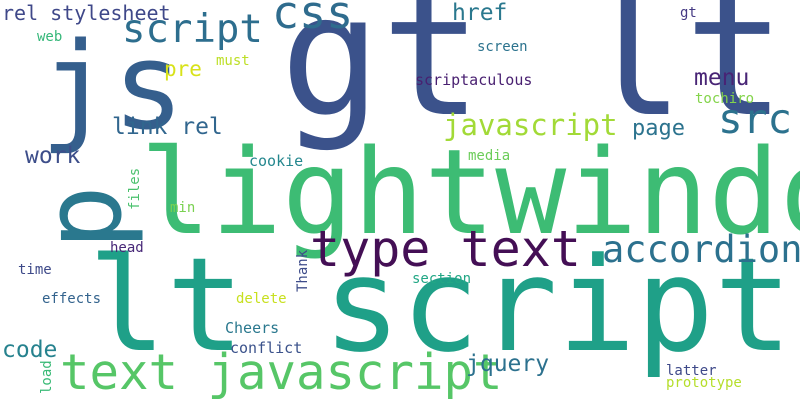  Describe the element at coordinates (442, 279) in the screenshot. I see `word-section: section` at that location.